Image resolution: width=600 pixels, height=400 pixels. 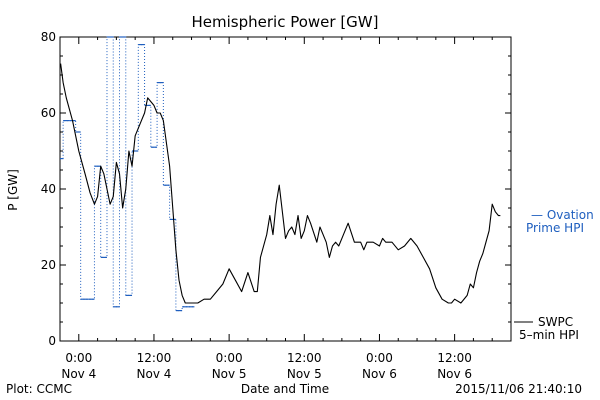 I want to click on chart-title: Hemispheric Power [GW], so click(x=285, y=22).